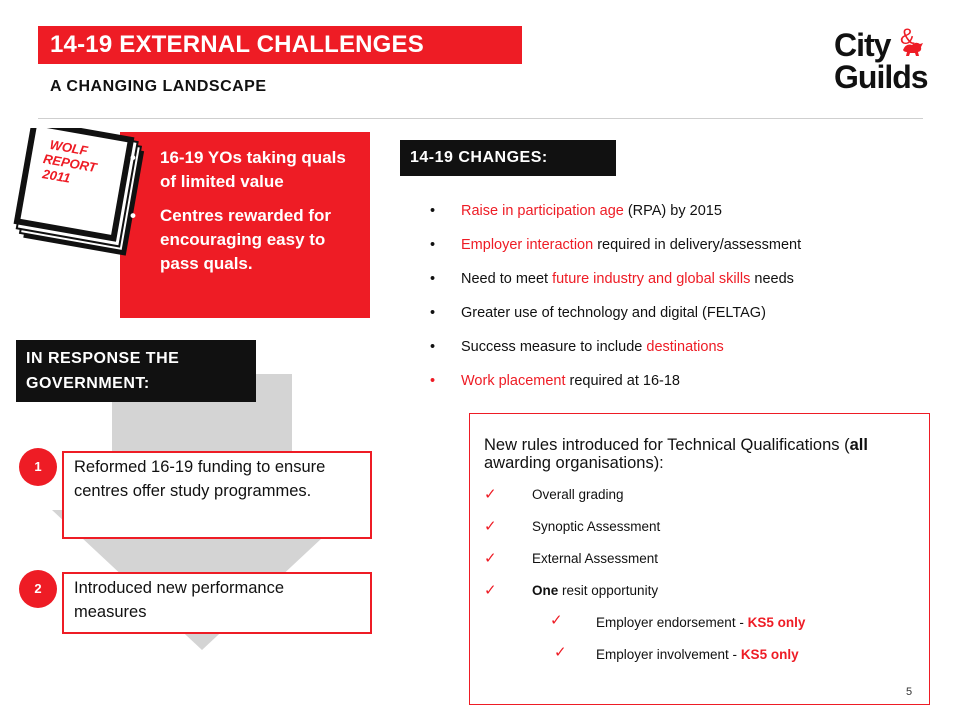  Describe the element at coordinates (862, 45) in the screenshot. I see `logo-line-1: City` at that location.